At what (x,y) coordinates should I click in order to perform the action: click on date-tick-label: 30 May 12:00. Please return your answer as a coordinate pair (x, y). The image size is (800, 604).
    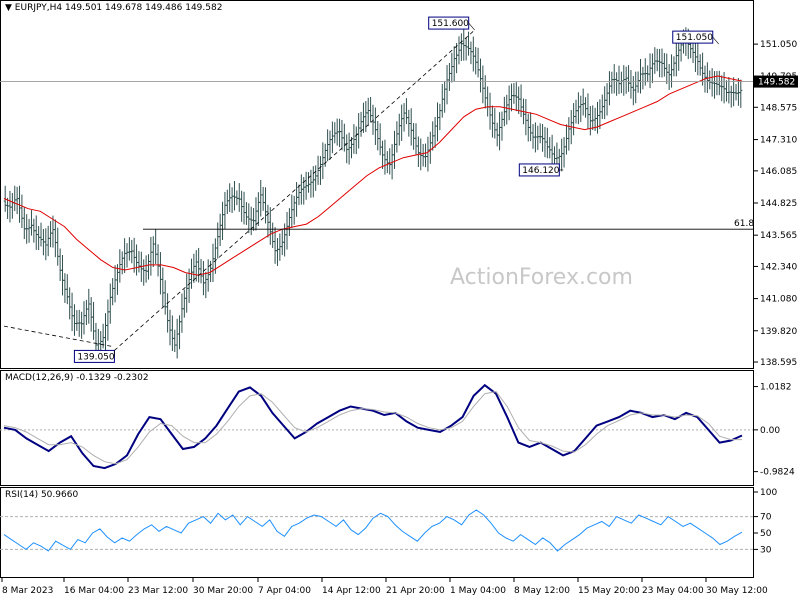
    Looking at the image, I should click on (737, 591).